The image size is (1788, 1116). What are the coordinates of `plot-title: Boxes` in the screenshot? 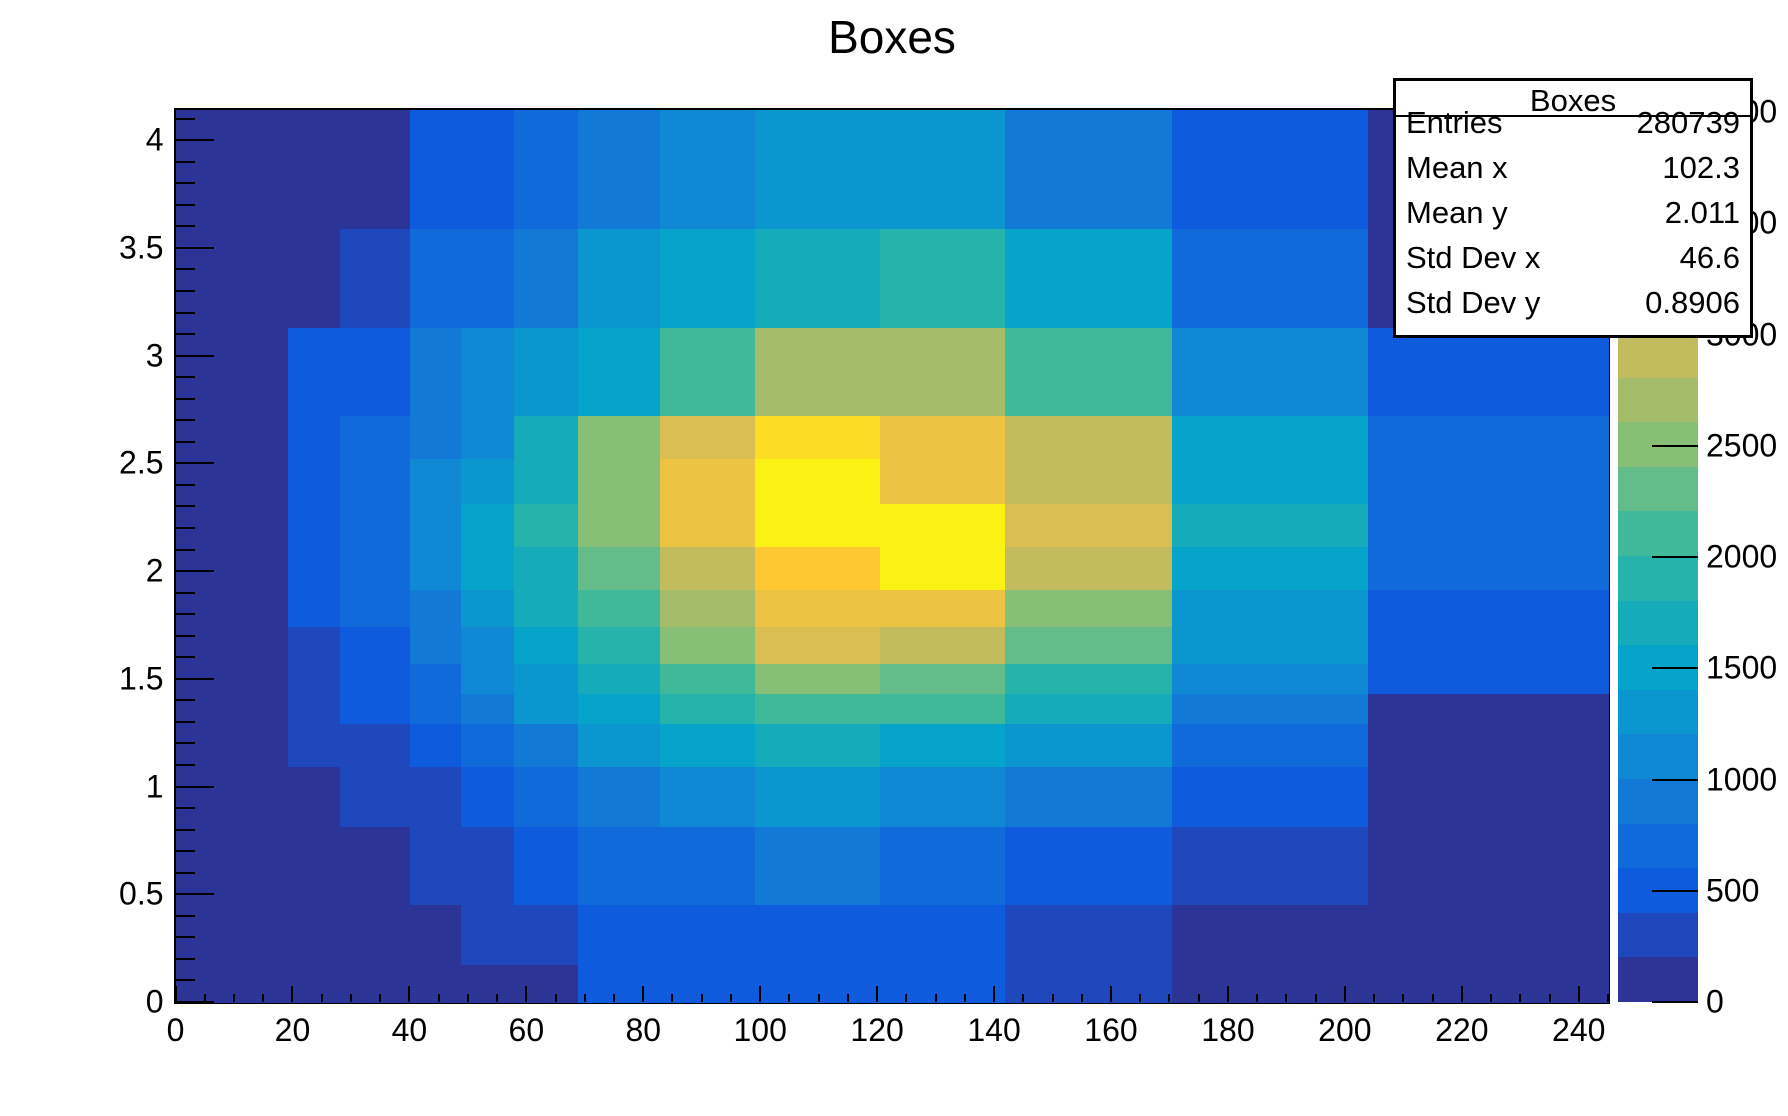 It's located at (892, 37).